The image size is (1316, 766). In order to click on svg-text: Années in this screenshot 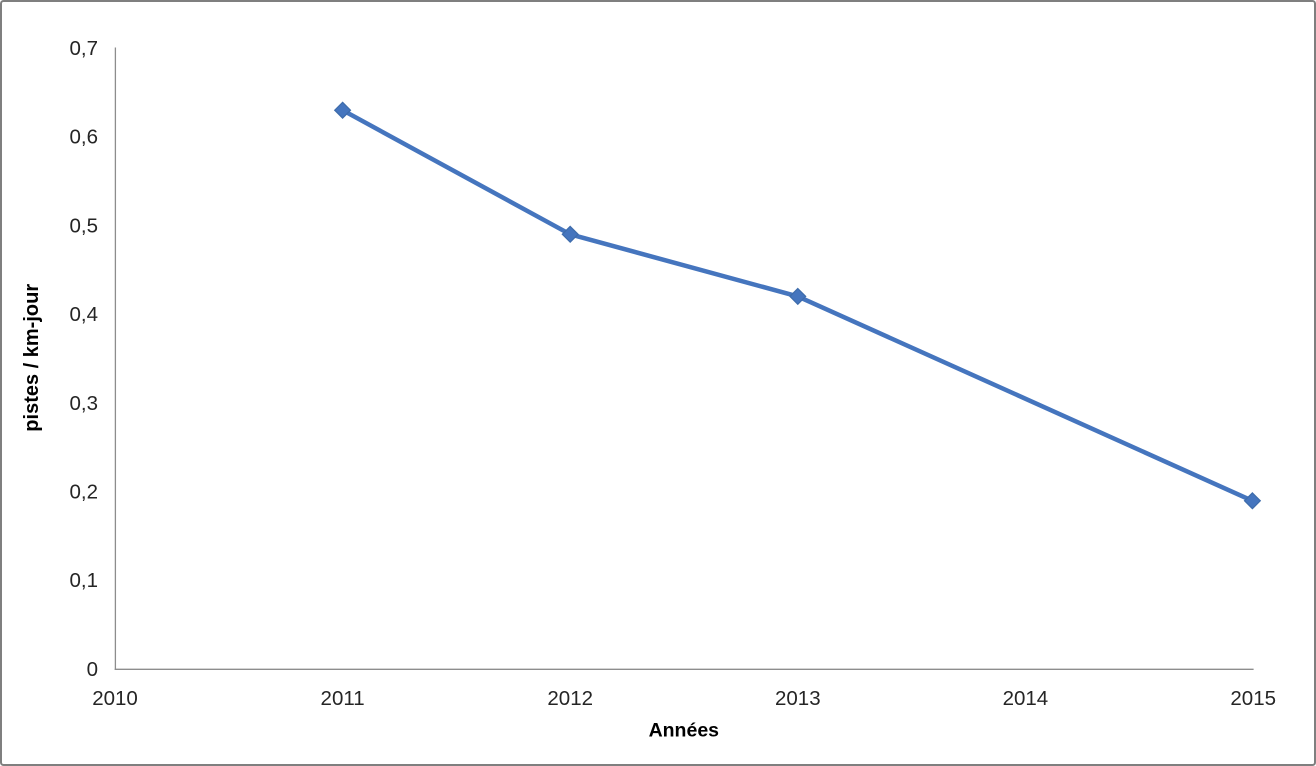, I will do `click(684, 731)`.